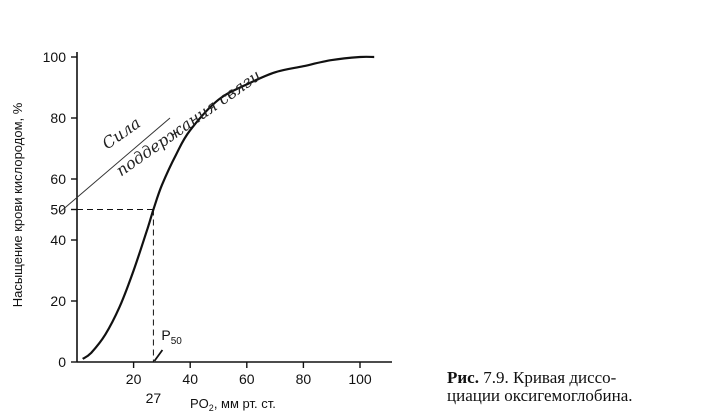 The width and height of the screenshot is (708, 412). Describe the element at coordinates (58, 240) in the screenshot. I see `y-tick-label: 40` at that location.